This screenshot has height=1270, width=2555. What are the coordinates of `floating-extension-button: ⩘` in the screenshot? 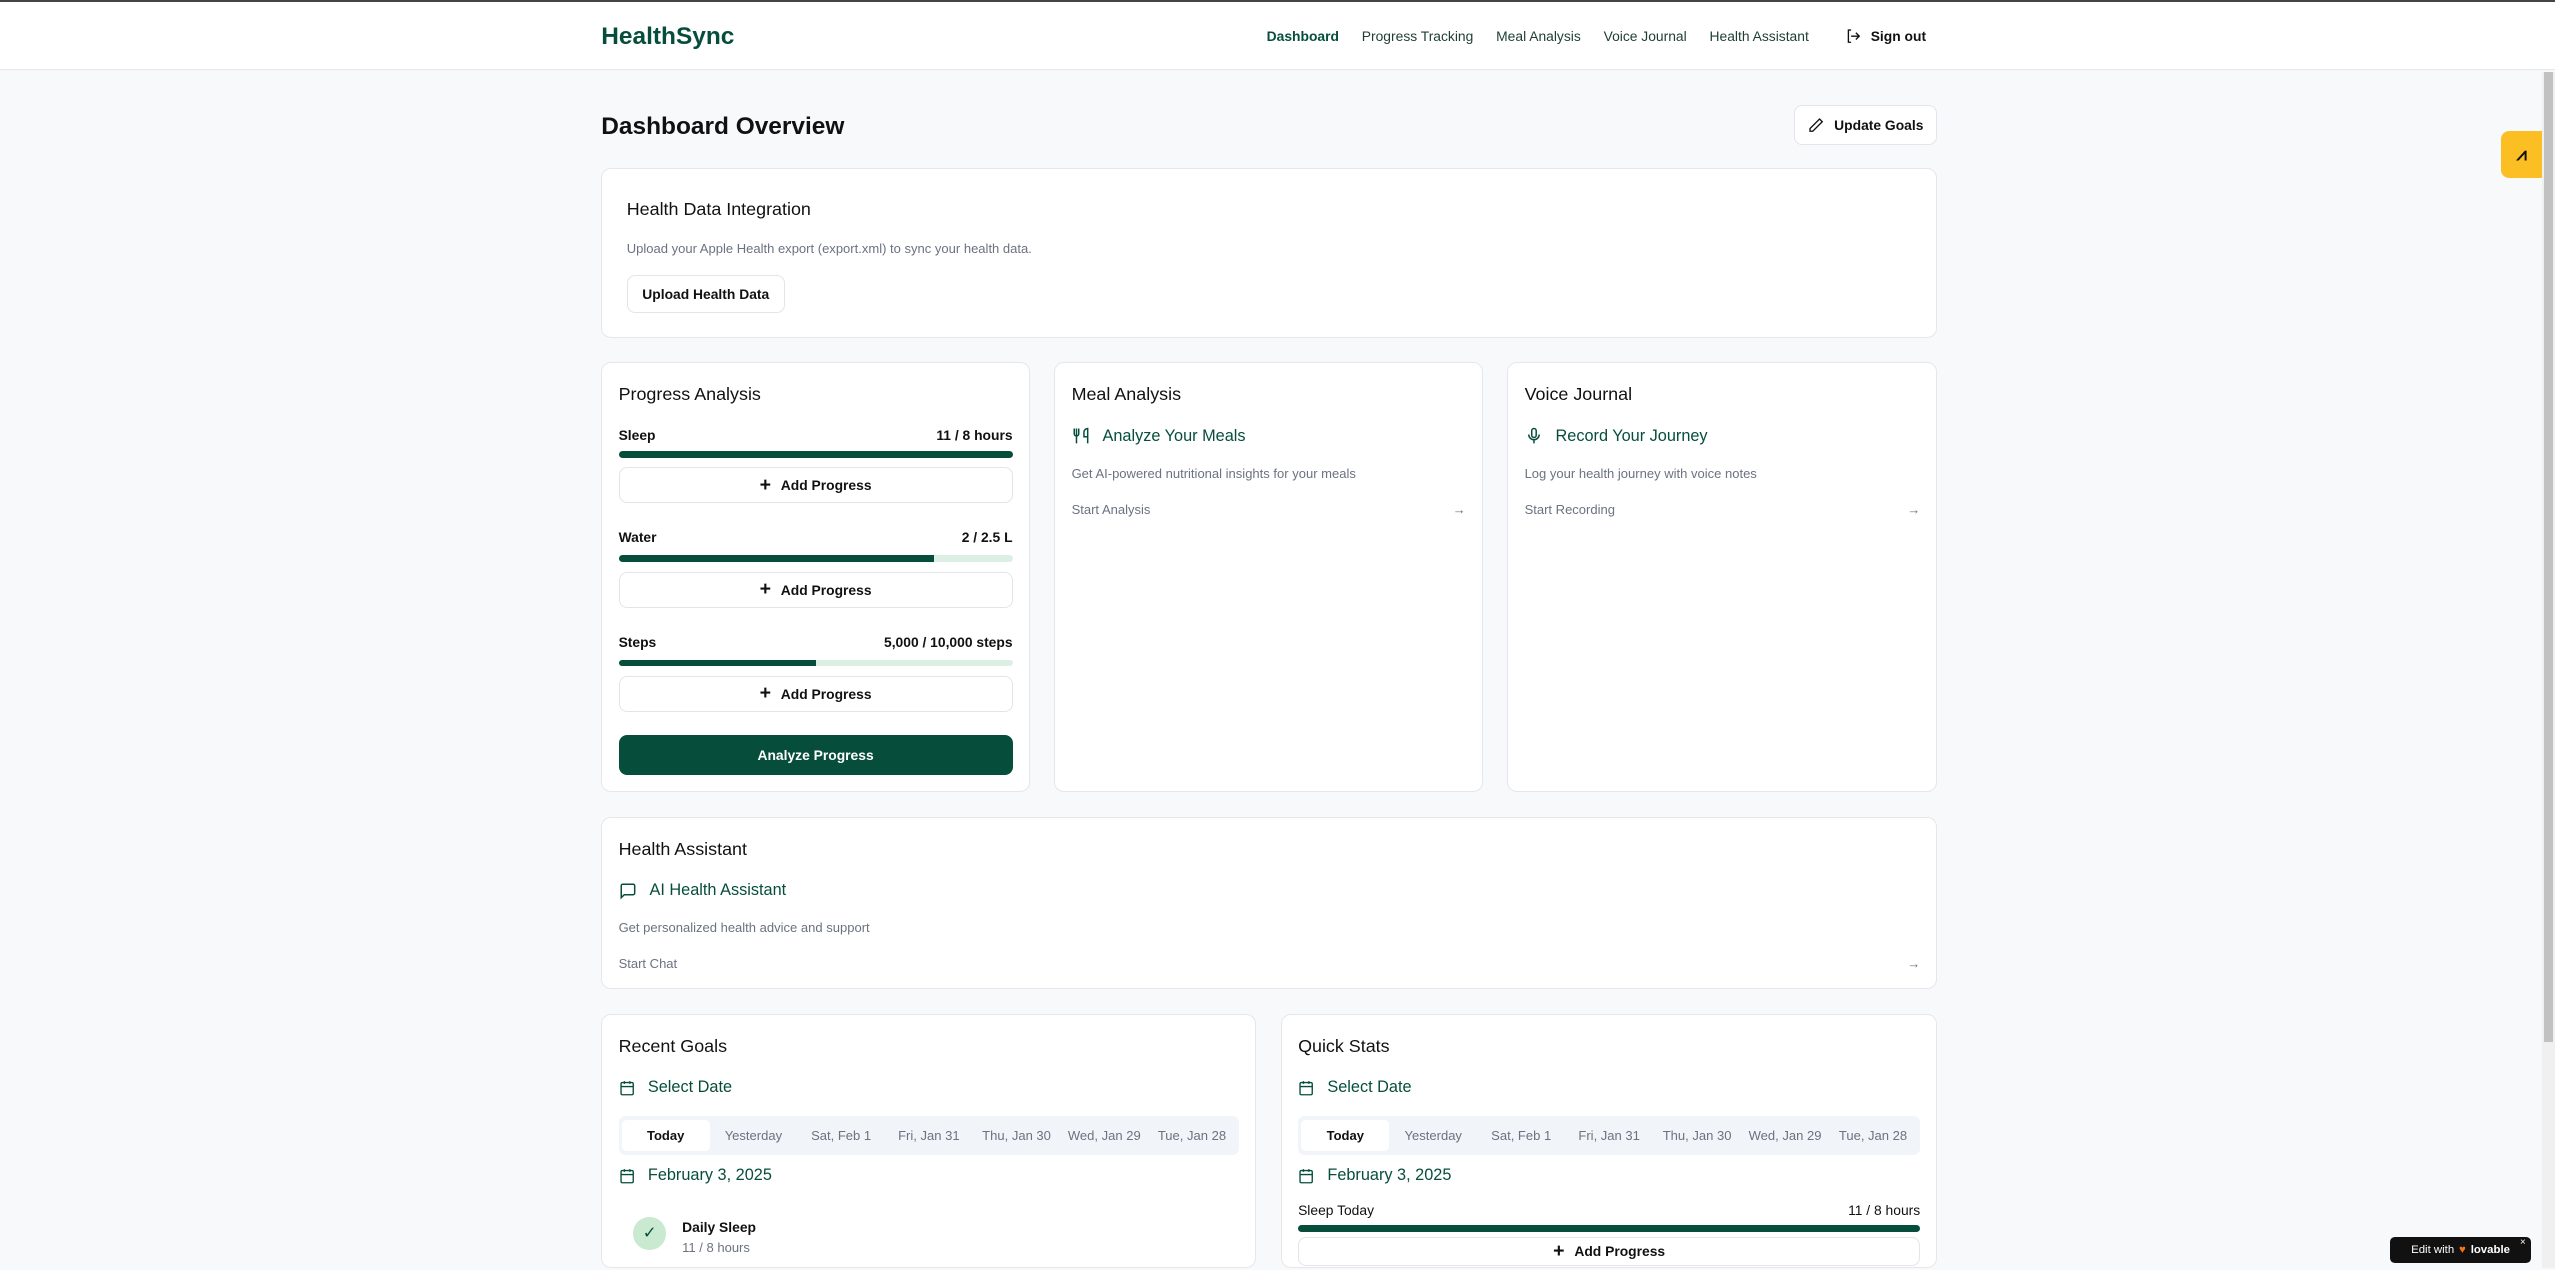 It's located at (2522, 154).